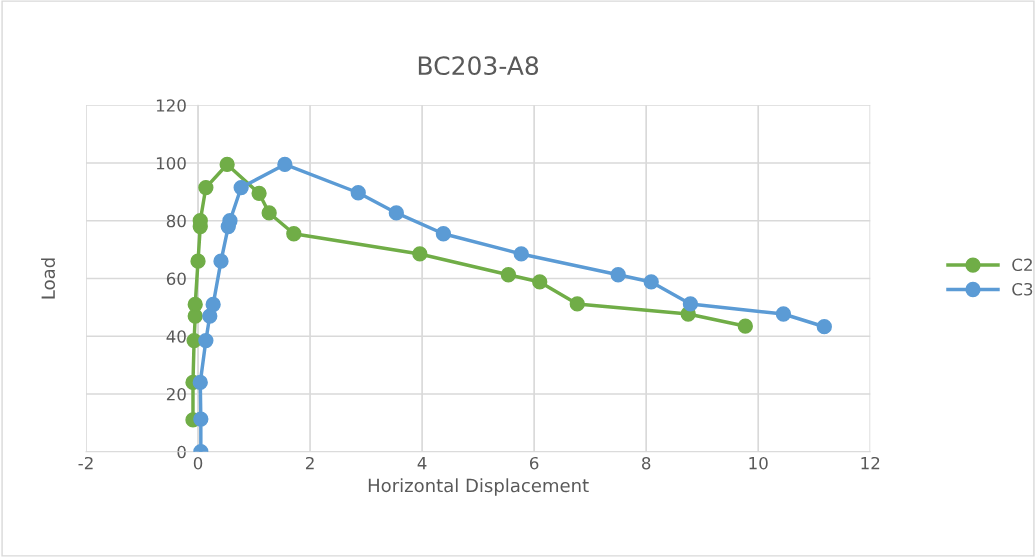 The width and height of the screenshot is (1036, 557). What do you see at coordinates (758, 463) in the screenshot?
I see `x-tick-label: 10` at bounding box center [758, 463].